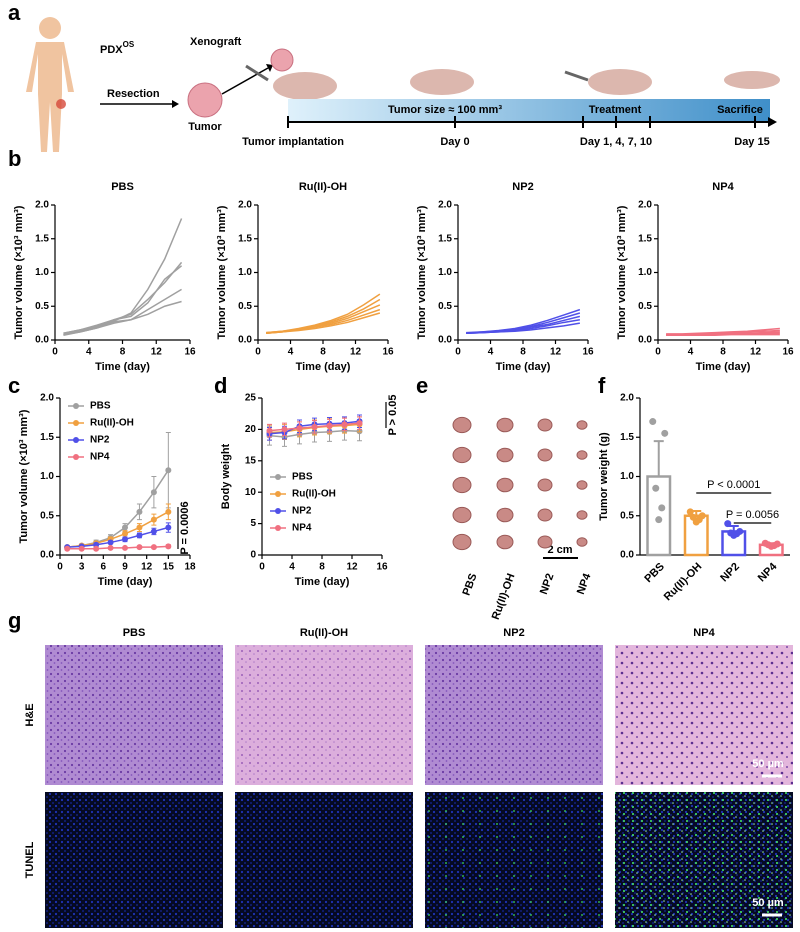  Describe the element at coordinates (251, 492) in the screenshot. I see `y-tick-label: 10` at that location.